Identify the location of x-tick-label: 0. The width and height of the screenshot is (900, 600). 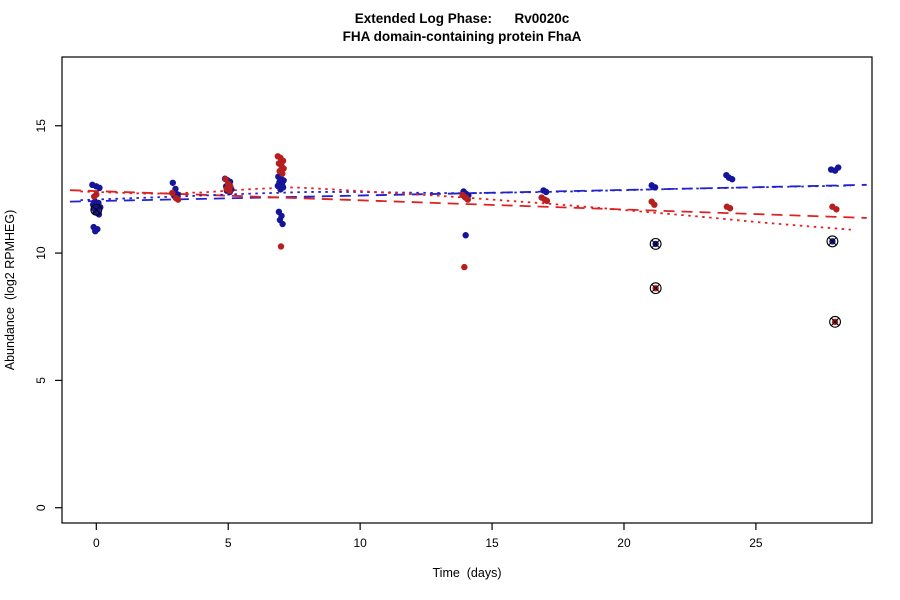
(96, 543).